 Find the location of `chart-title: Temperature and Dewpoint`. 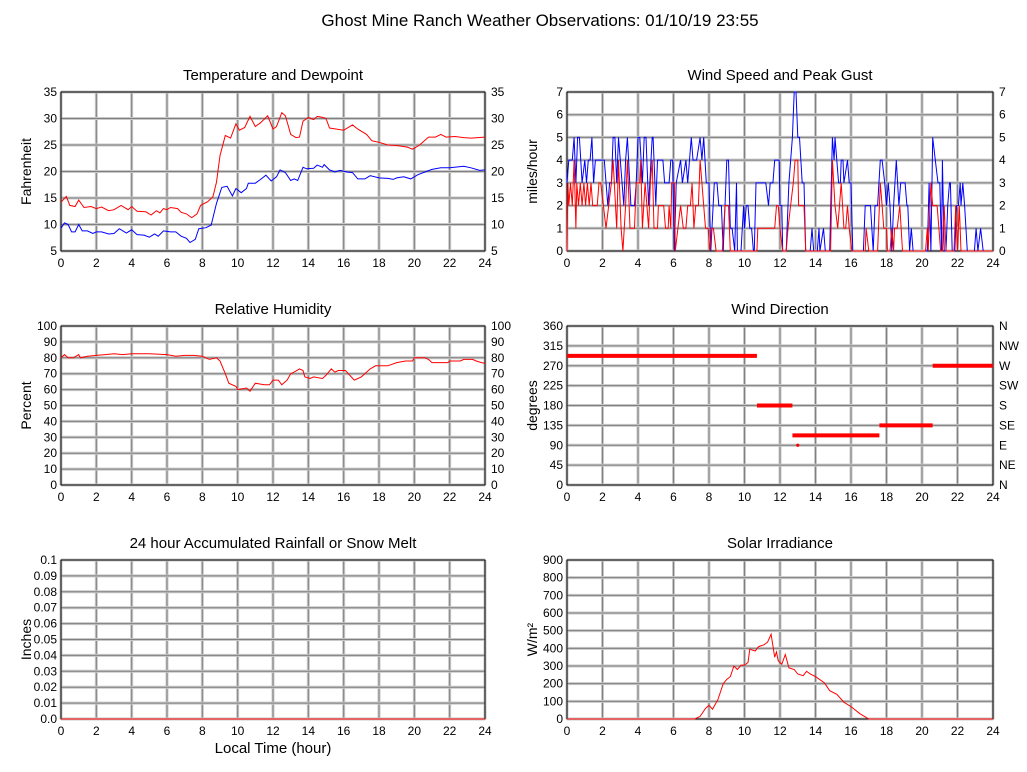

chart-title: Temperature and Dewpoint is located at coordinates (273, 75).